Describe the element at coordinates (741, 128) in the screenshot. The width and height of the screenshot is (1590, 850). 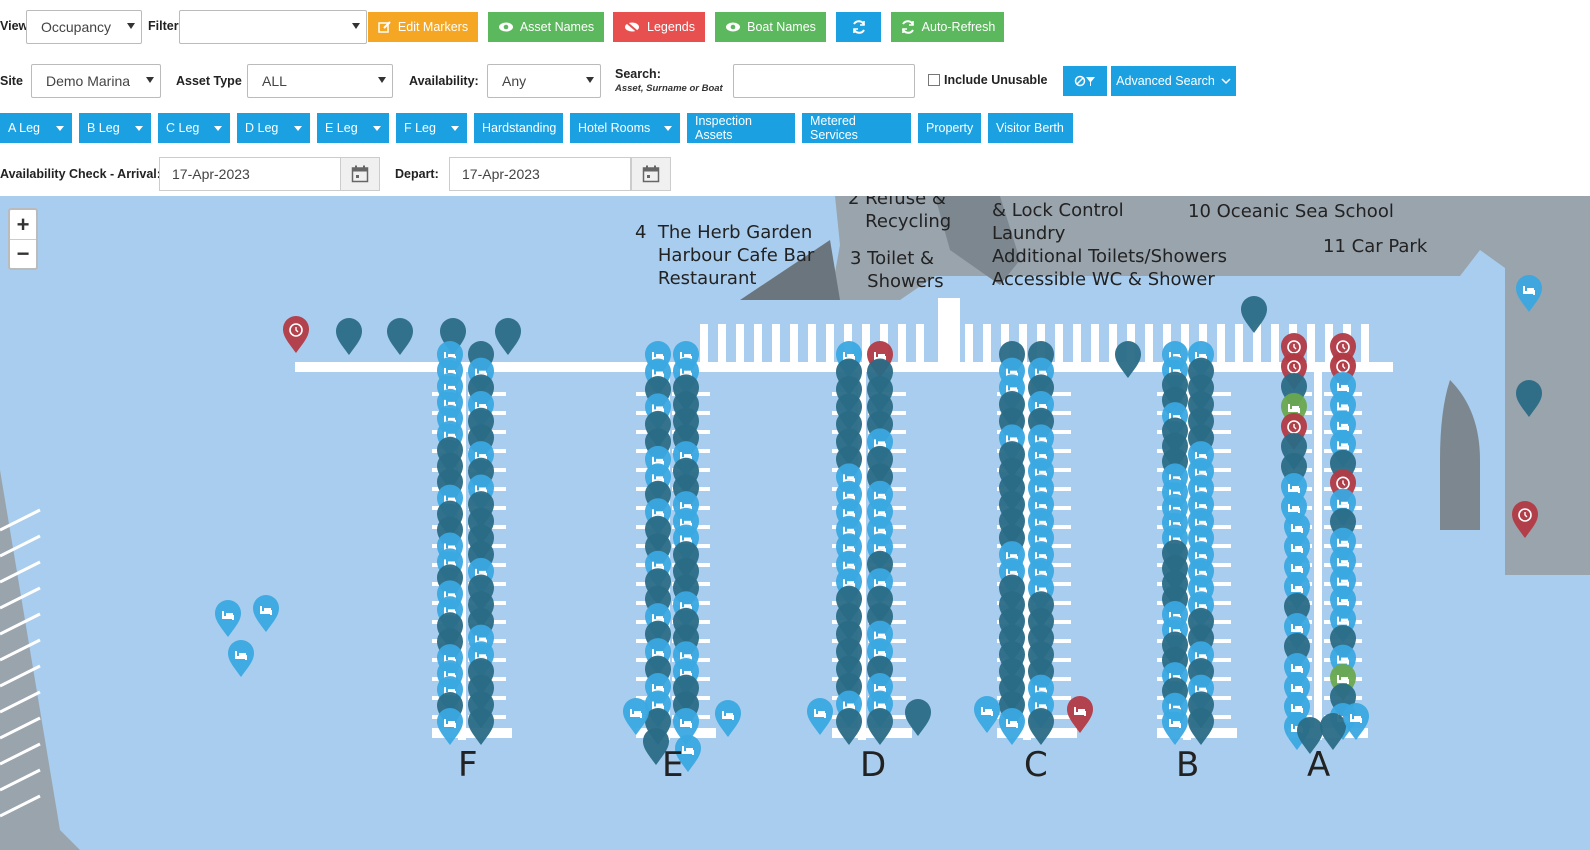
I see `inspection-assets-button: Inspection Assets` at that location.